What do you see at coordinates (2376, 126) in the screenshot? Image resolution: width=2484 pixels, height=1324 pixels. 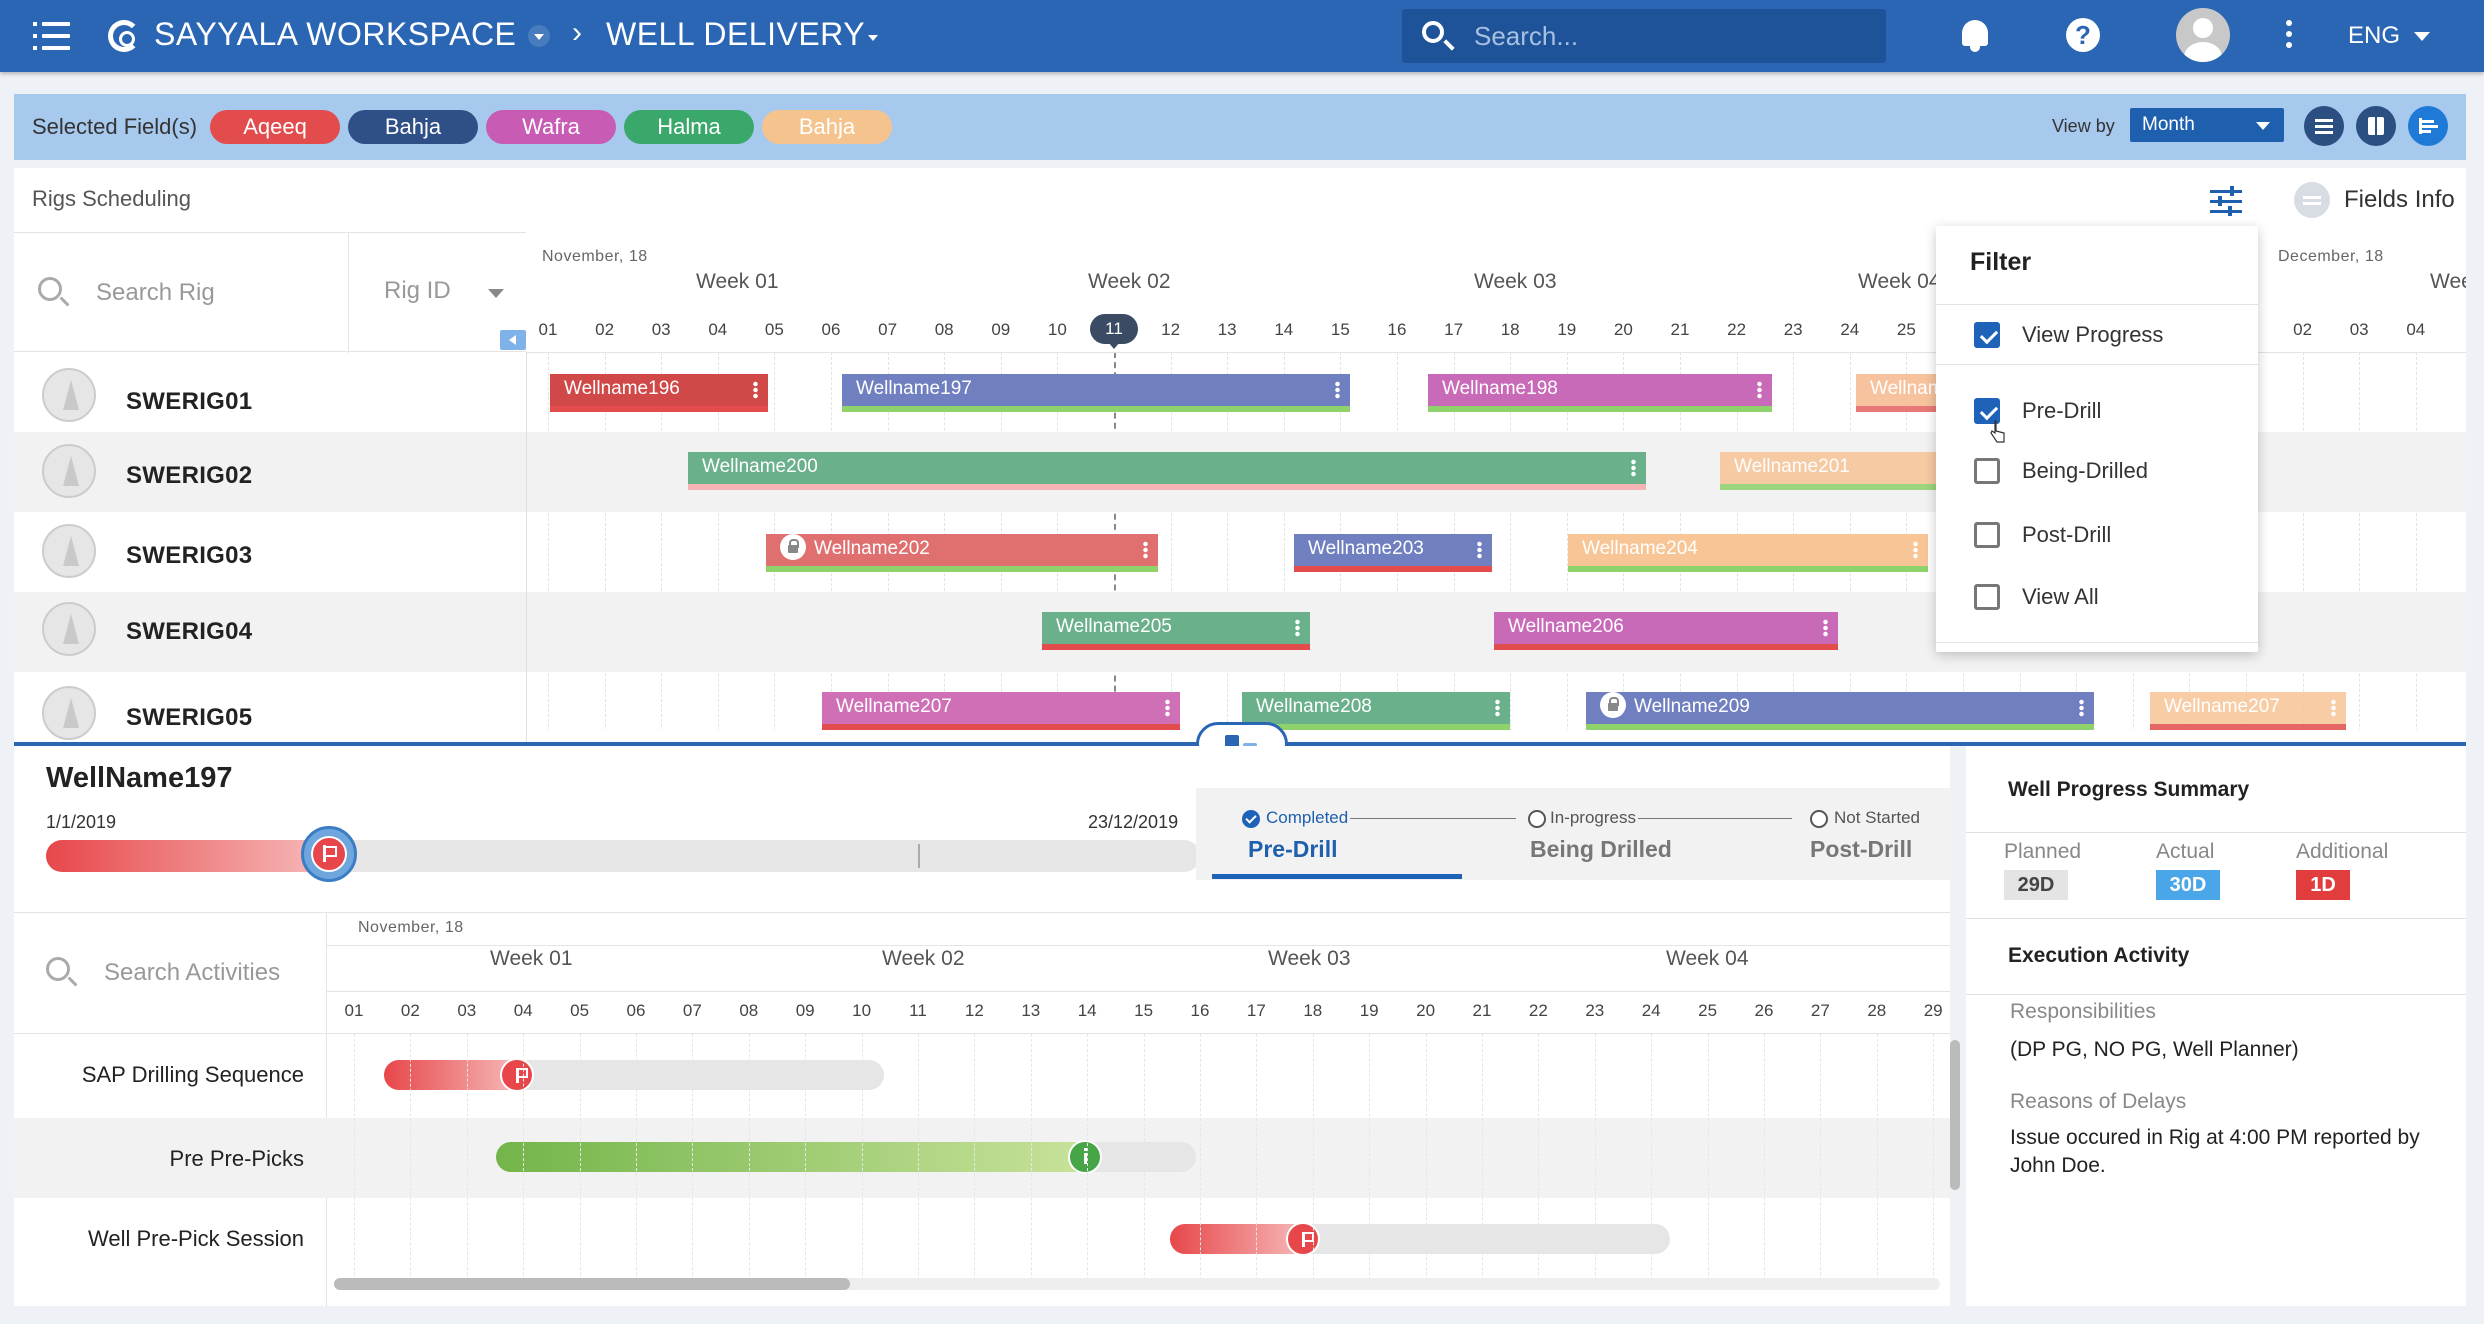 I see `map-view-button` at bounding box center [2376, 126].